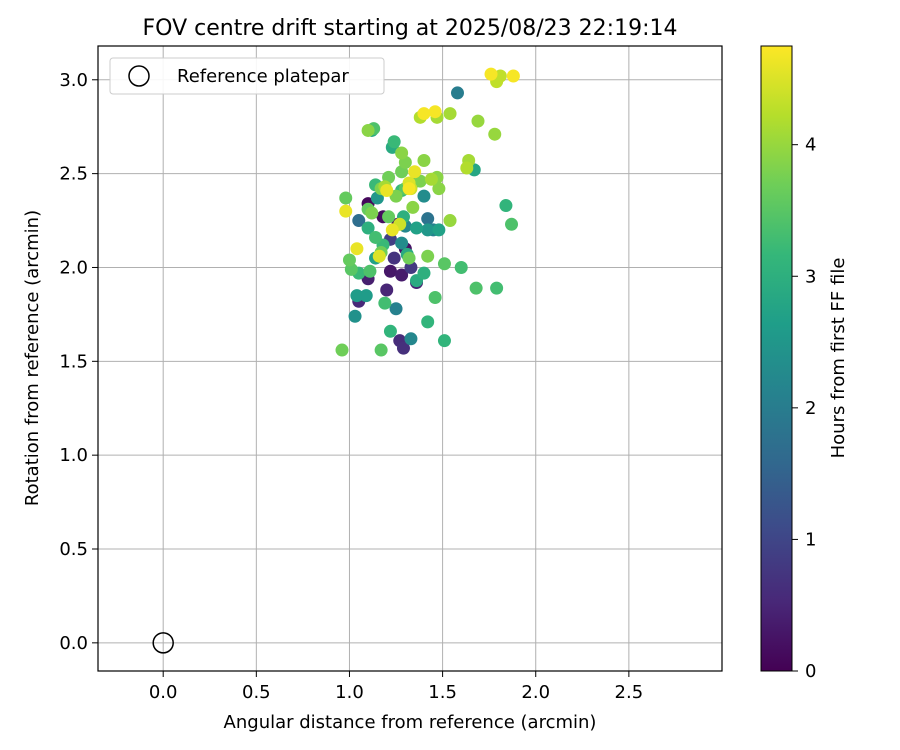 The height and width of the screenshot is (750, 900). Describe the element at coordinates (810, 671) in the screenshot. I see `colorbar-tick-label: 0` at that location.